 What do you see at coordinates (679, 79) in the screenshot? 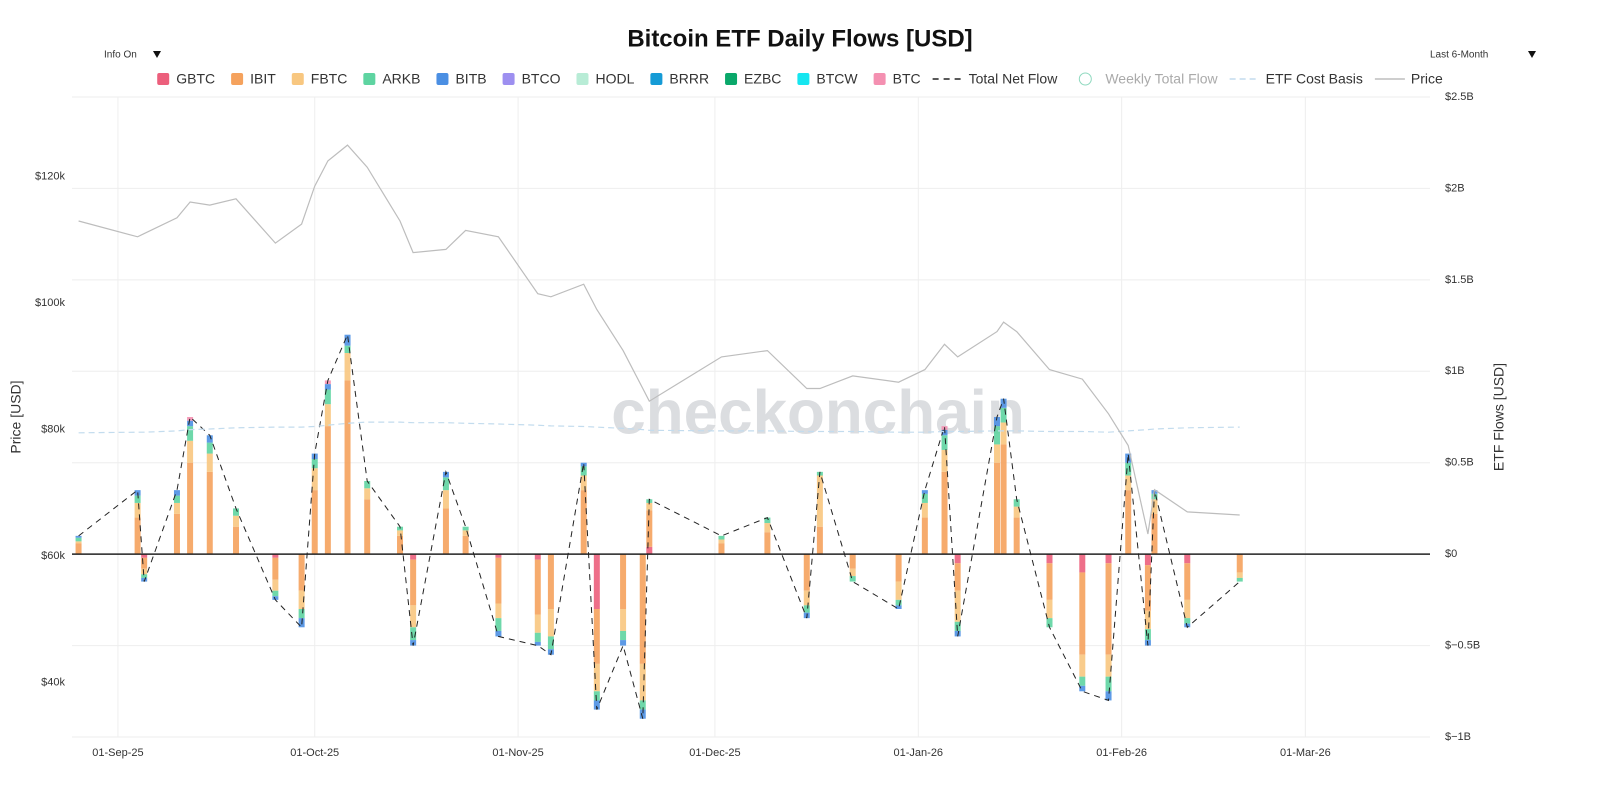
I see `legend-item: BRRR` at bounding box center [679, 79].